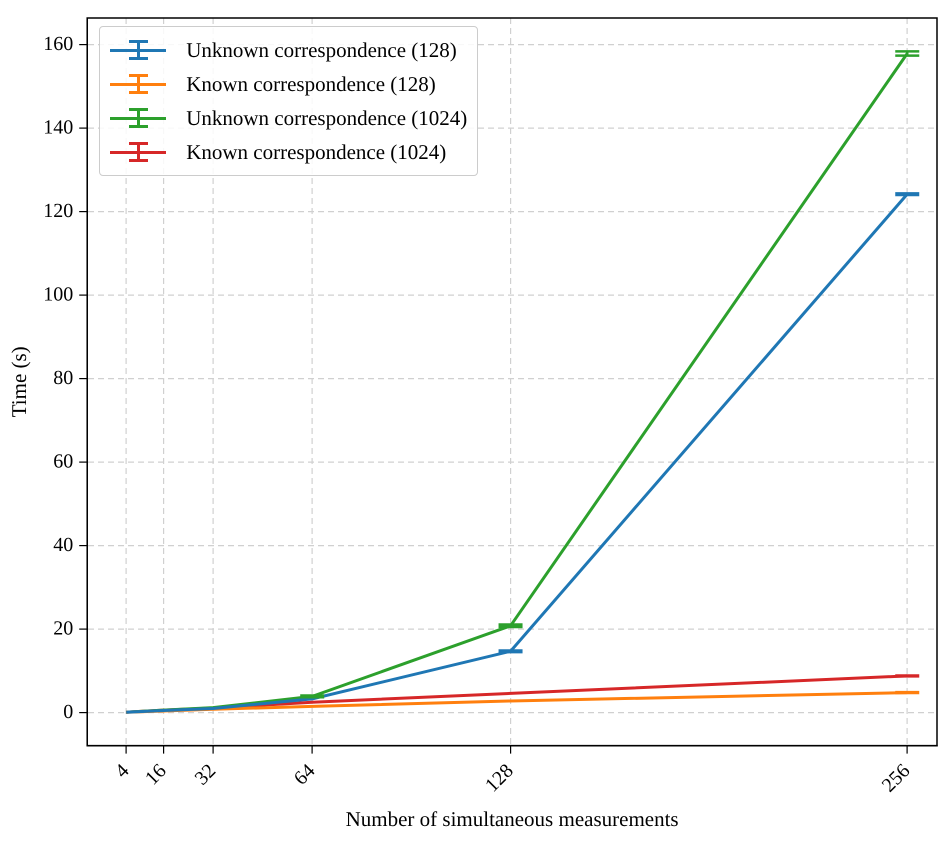 Image resolution: width=939 pixels, height=841 pixels. Describe the element at coordinates (155, 775) in the screenshot. I see `x-tick-label: 16` at that location.